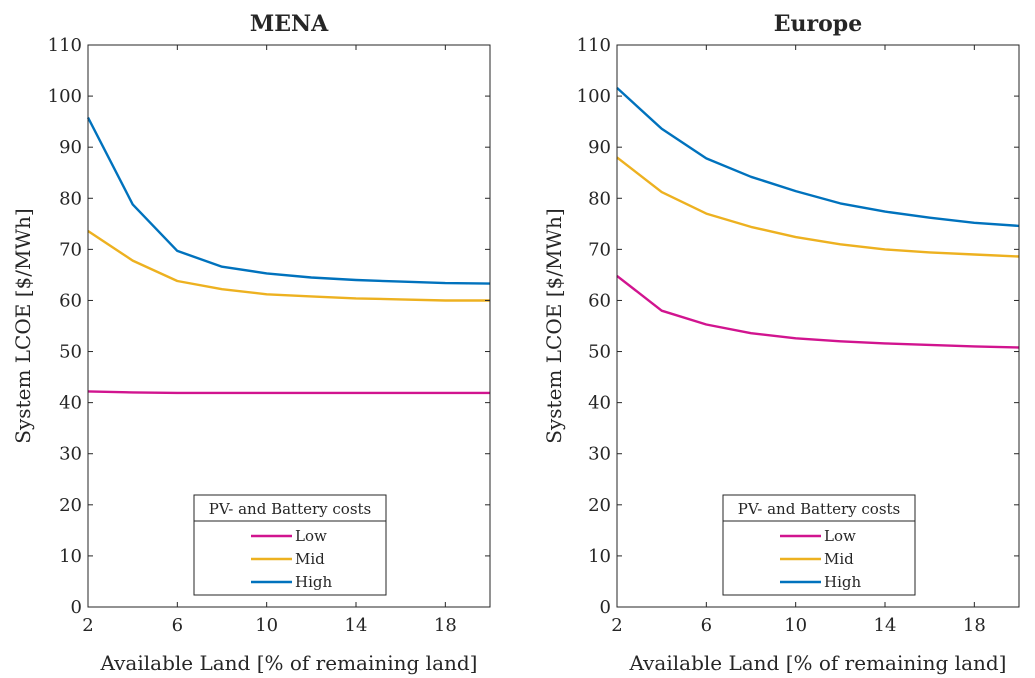  I want to click on chart-title: Europe, so click(818, 24).